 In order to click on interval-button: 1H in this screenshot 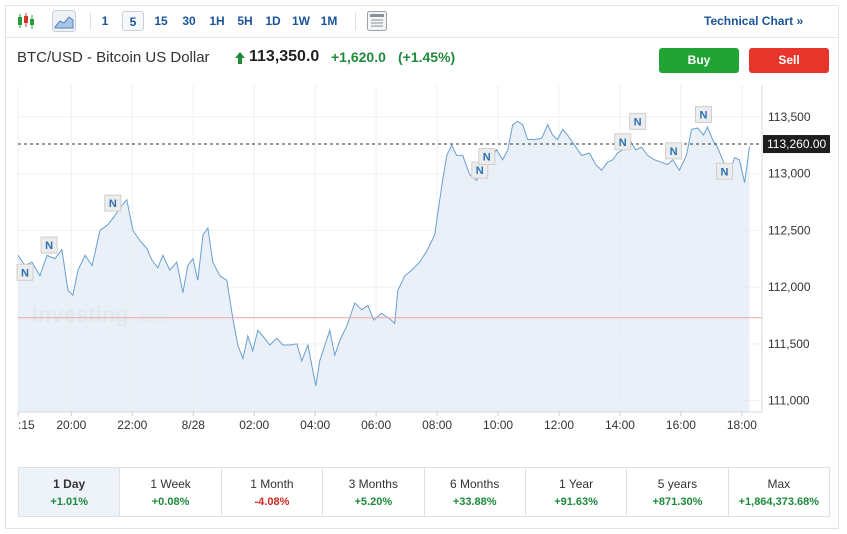, I will do `click(217, 21)`.